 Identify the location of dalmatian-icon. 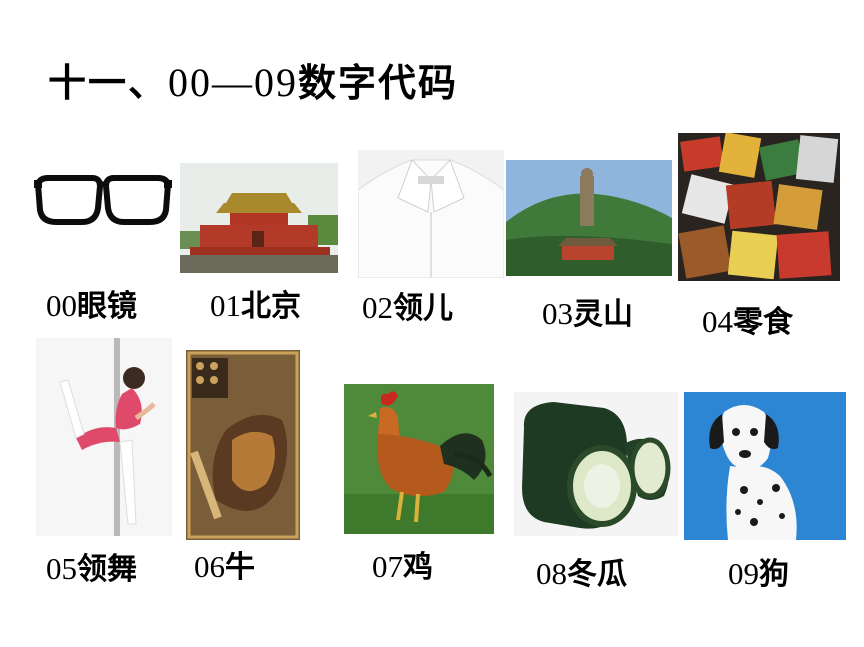
(765, 466).